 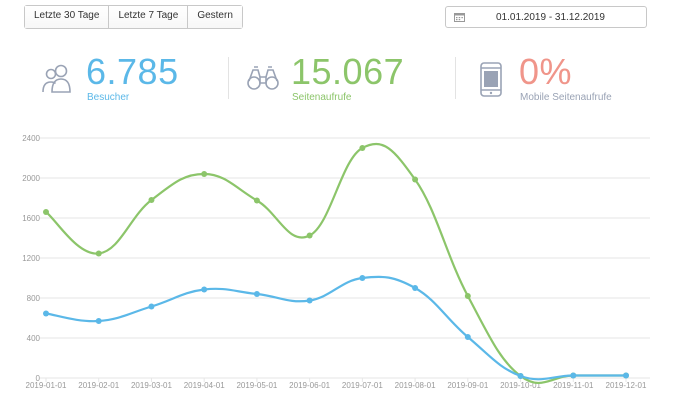 What do you see at coordinates (459, 17) in the screenshot?
I see `calendar-icon` at bounding box center [459, 17].